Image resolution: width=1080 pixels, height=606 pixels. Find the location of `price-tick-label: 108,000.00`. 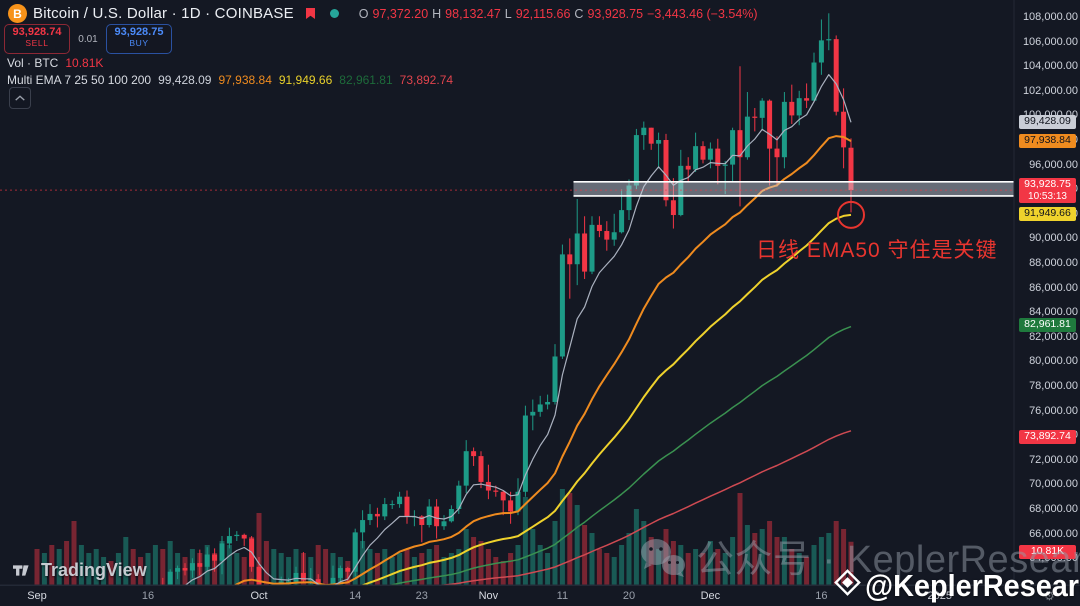

price-tick-label: 108,000.00 is located at coordinates (1050, 17).